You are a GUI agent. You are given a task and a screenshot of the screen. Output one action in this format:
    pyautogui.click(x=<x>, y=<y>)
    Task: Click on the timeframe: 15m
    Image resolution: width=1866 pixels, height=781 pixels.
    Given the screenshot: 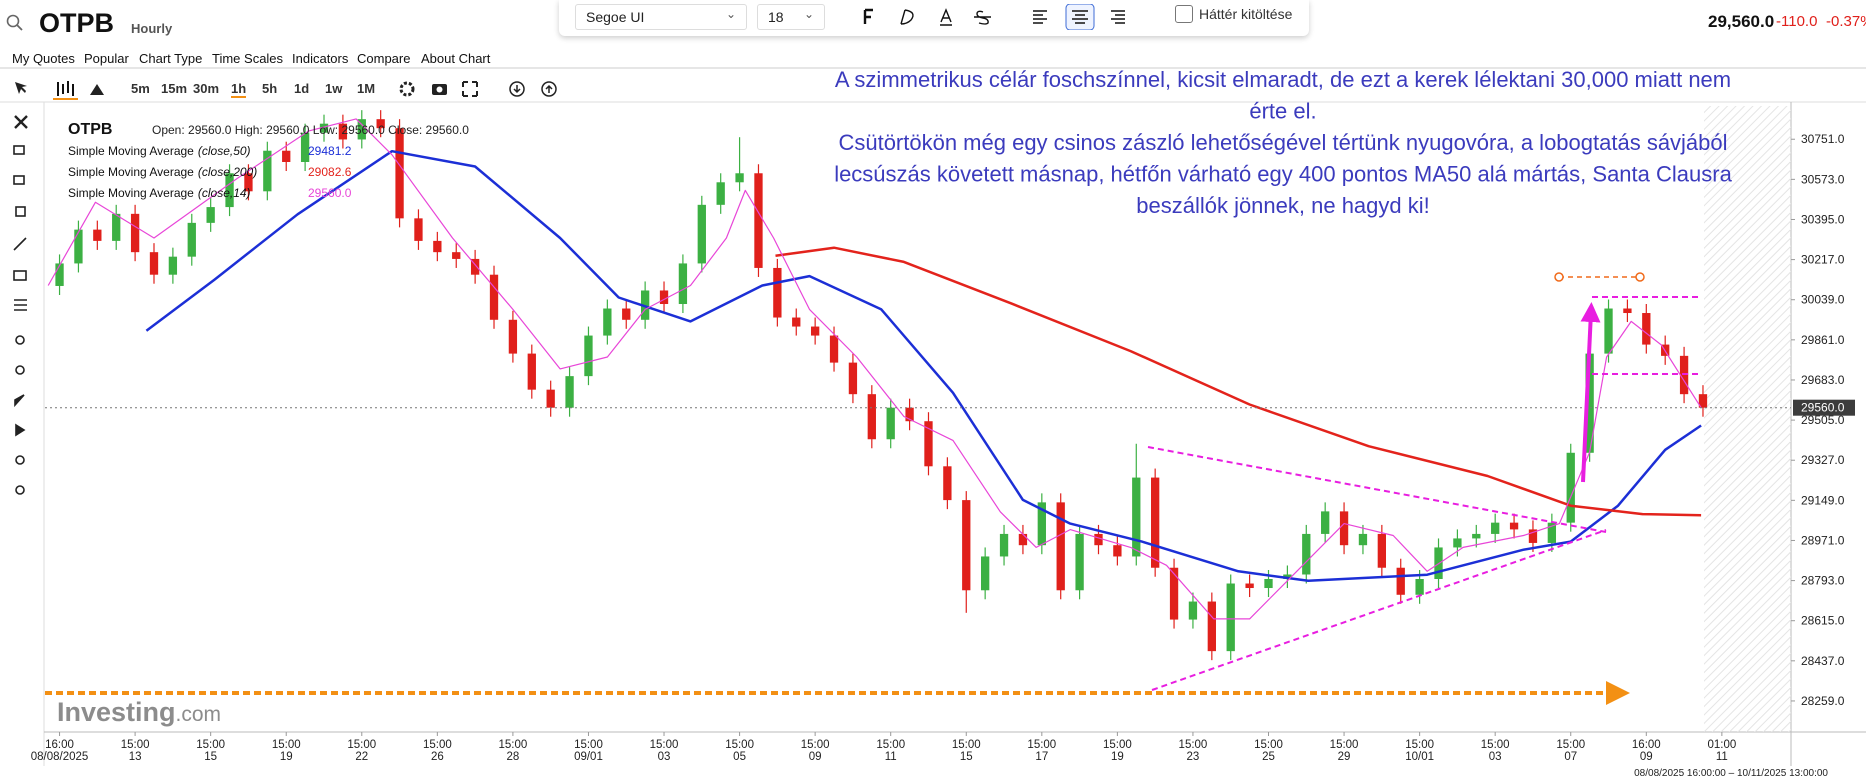 What is the action you would take?
    pyautogui.click(x=174, y=88)
    